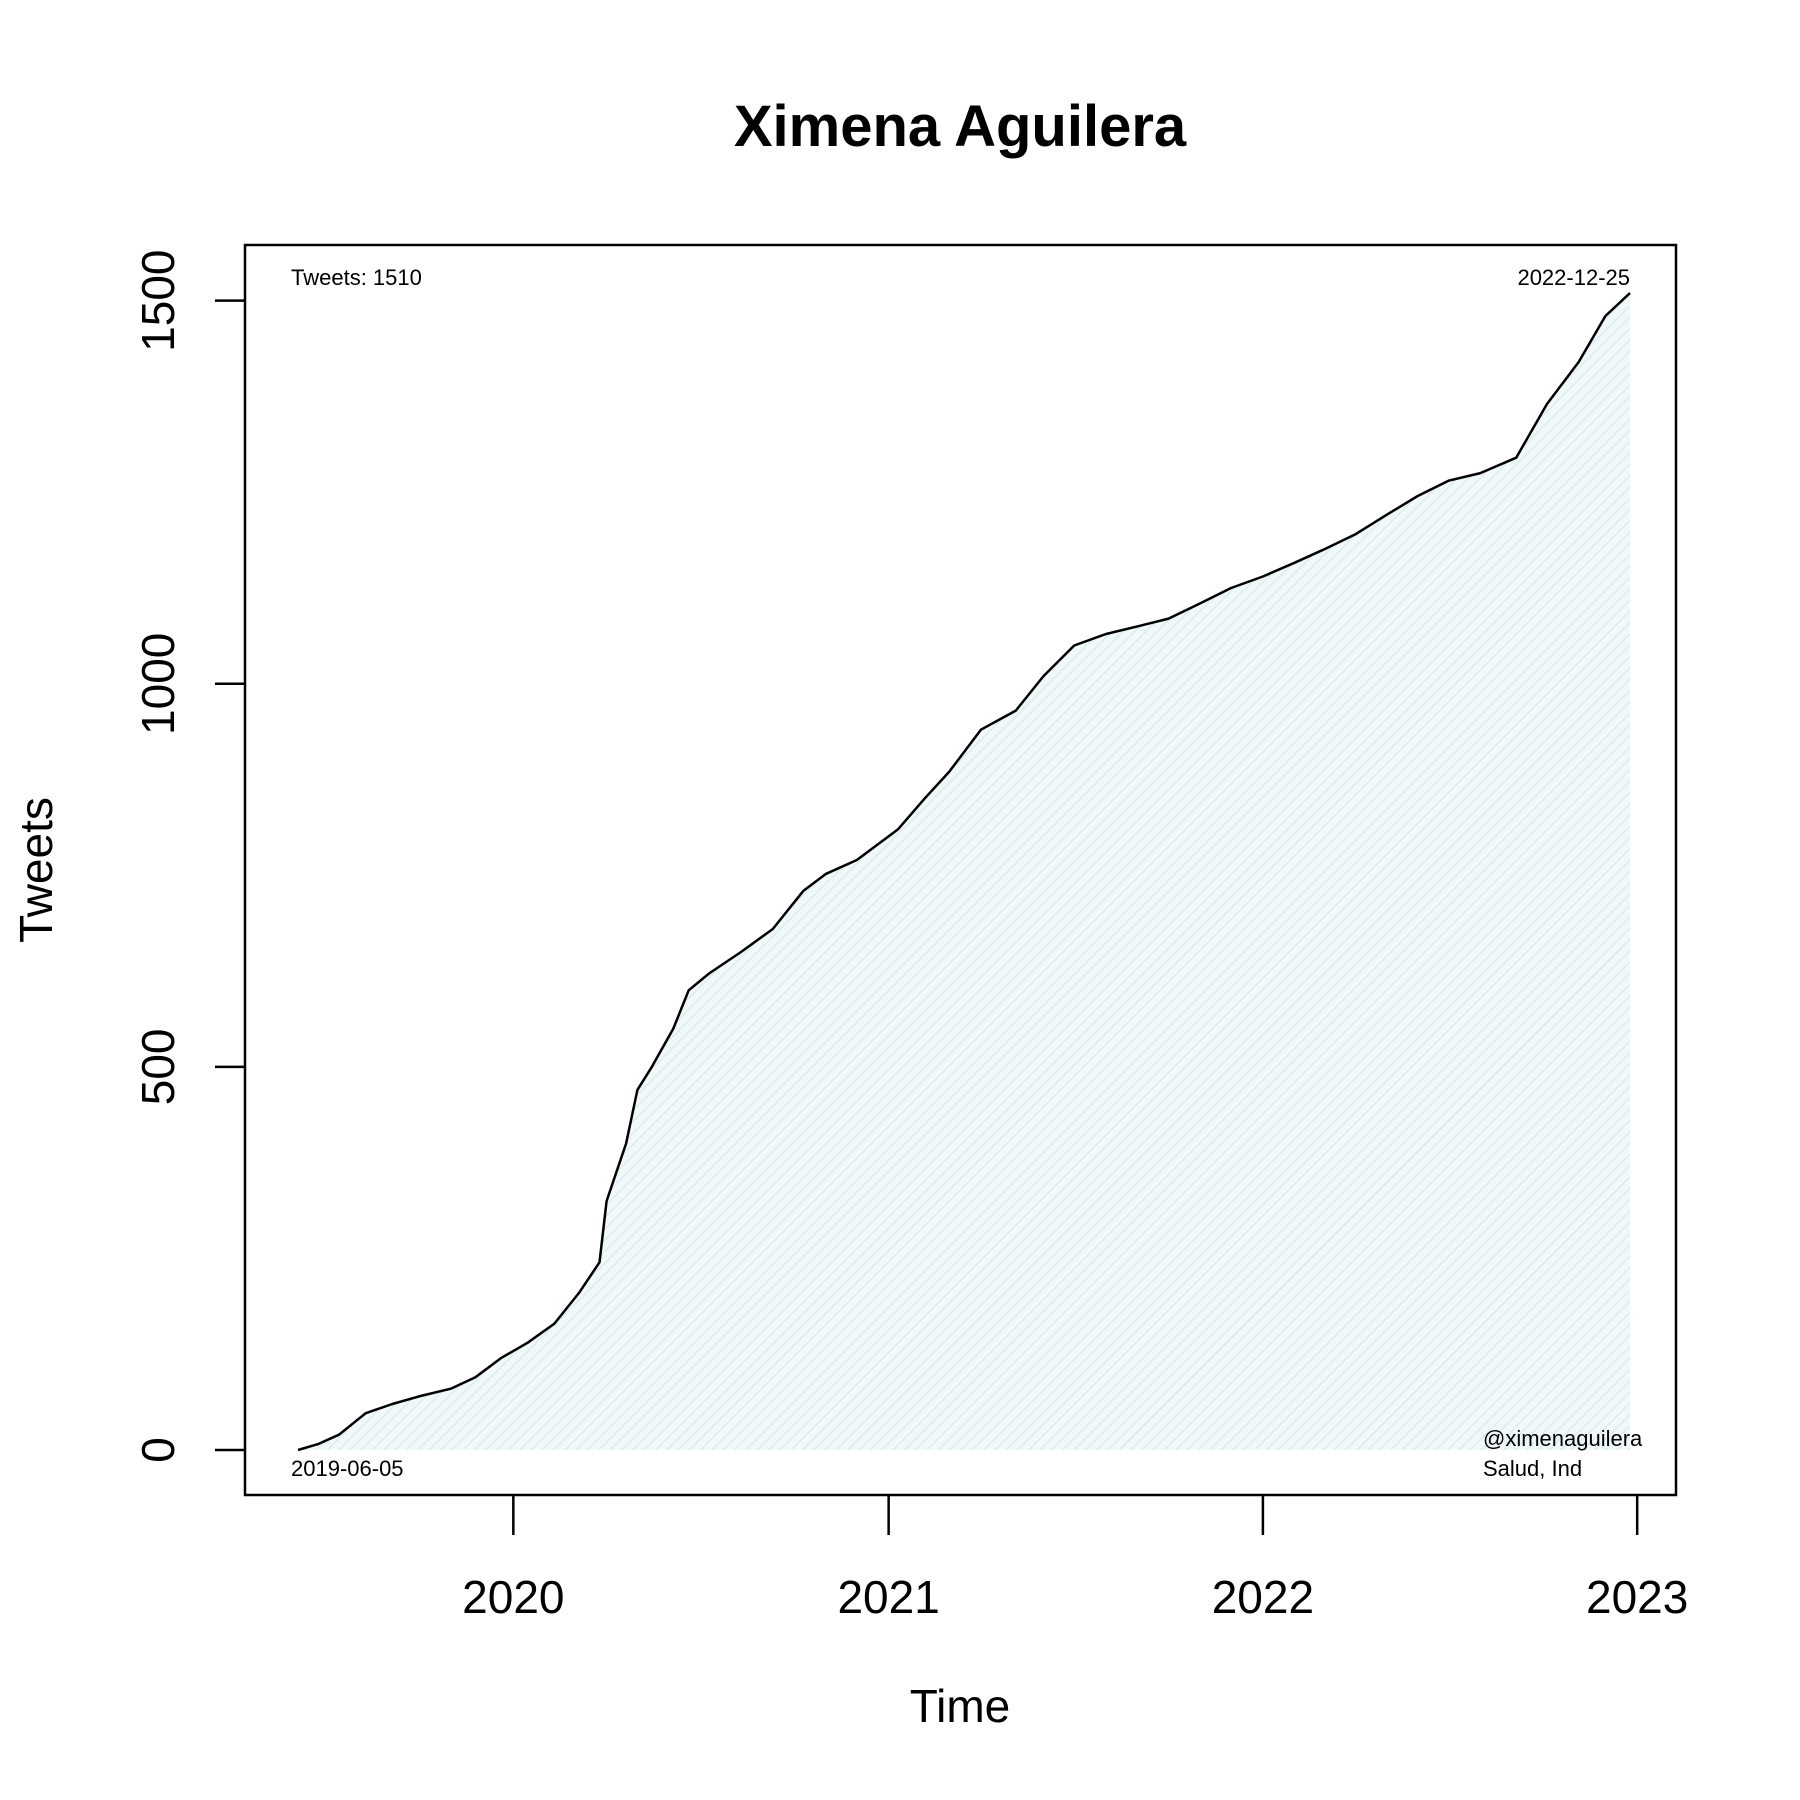 Image resolution: width=1800 pixels, height=1800 pixels. What do you see at coordinates (158, 1067) in the screenshot?
I see `y-tick-label: 500` at bounding box center [158, 1067].